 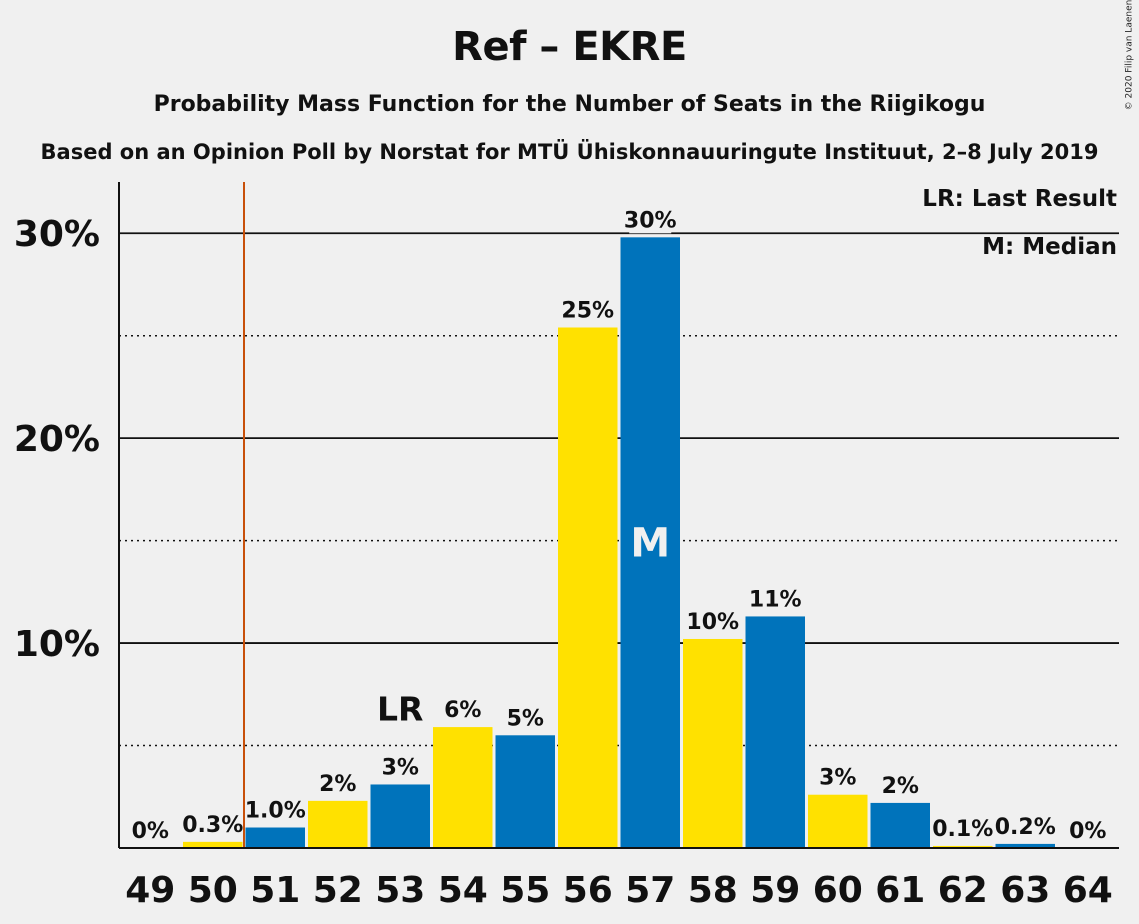 What do you see at coordinates (275, 890) in the screenshot?
I see `x-tick-label-51: 51` at bounding box center [275, 890].